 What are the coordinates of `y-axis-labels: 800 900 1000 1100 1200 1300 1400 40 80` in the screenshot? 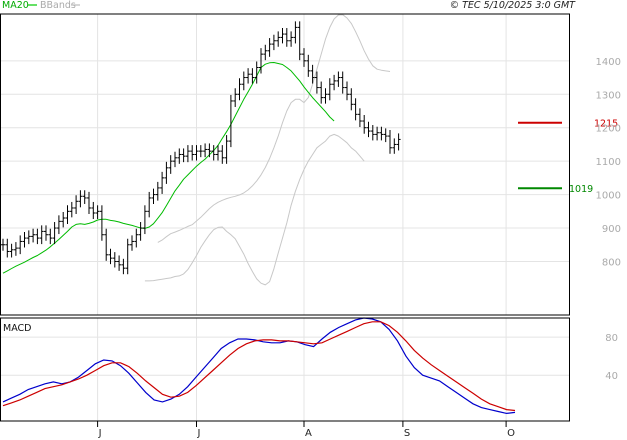 It's located at (608, 219).